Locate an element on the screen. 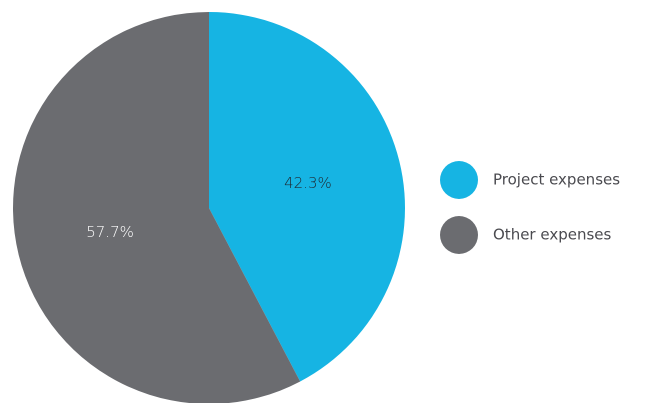 The height and width of the screenshot is (403, 669). legend-label-project-expenses: Project expenses is located at coordinates (556, 180).